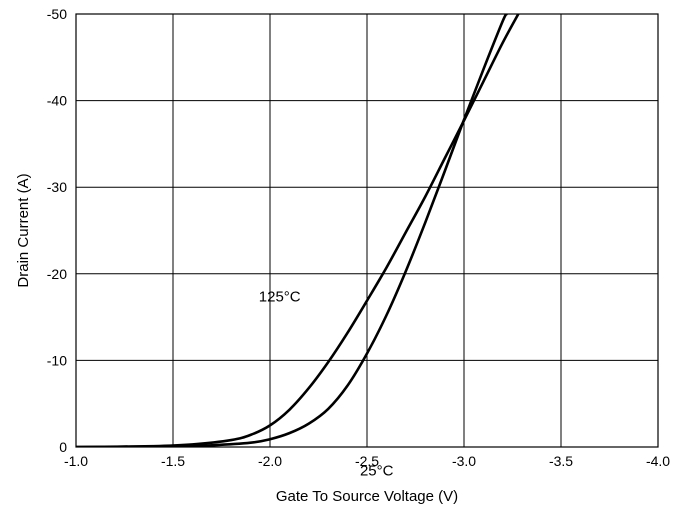 Image resolution: width=694 pixels, height=511 pixels. Describe the element at coordinates (464, 461) in the screenshot. I see `x-tick-label: -3.0` at that location.